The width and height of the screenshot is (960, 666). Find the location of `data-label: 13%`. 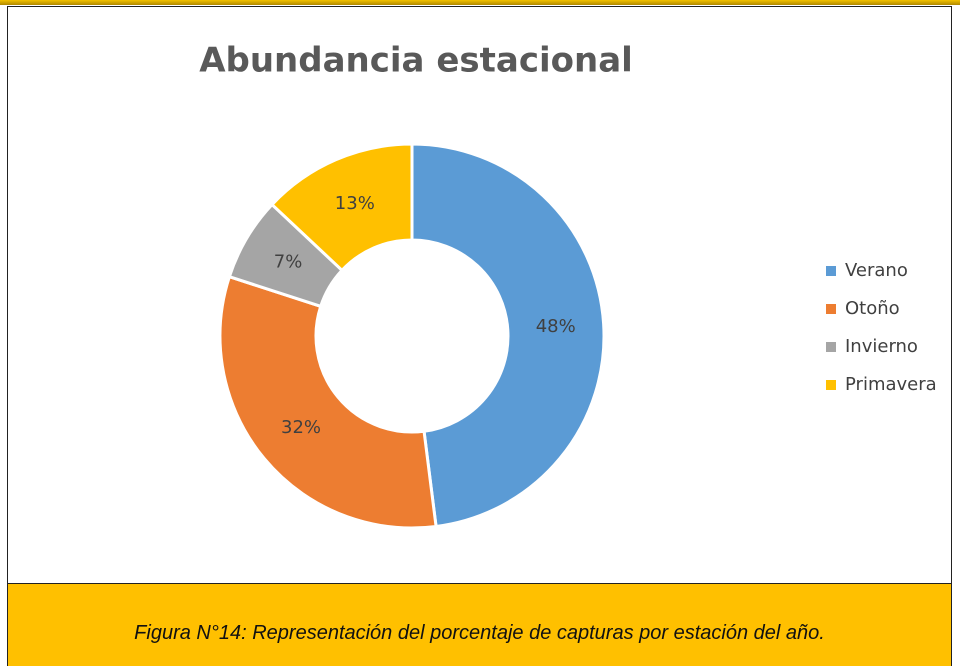

data-label: 13% is located at coordinates (355, 203).